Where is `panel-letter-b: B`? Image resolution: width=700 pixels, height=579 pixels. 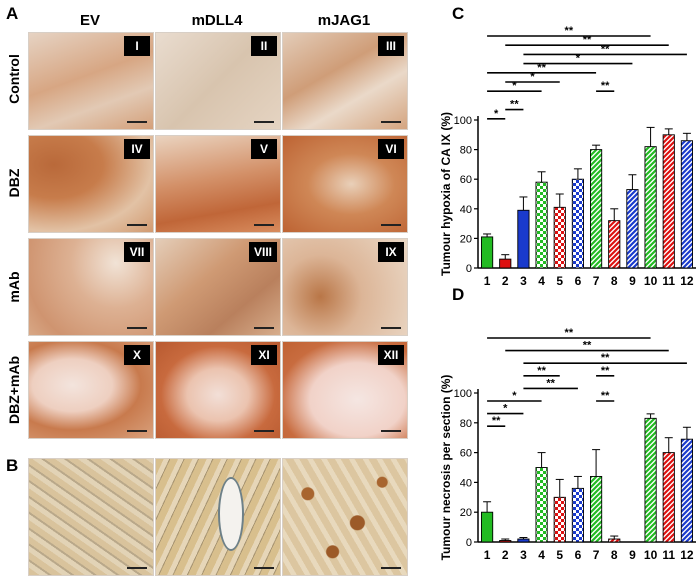 panel-letter-b: B is located at coordinates (12, 465).